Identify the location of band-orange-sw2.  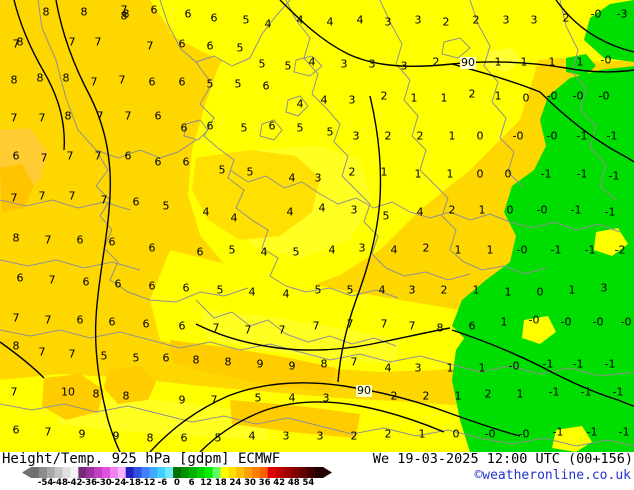
(130, 385).